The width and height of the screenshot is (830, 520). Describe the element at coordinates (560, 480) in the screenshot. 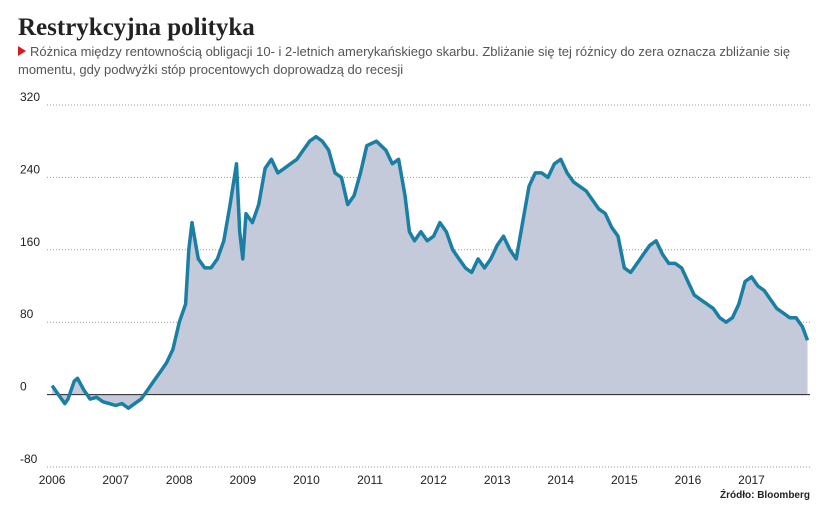

I see `x-tick-label: 2014` at that location.